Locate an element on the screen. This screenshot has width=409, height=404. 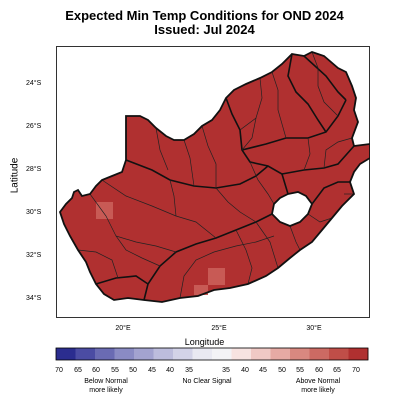
light-cell-south is located at coordinates (216, 276).